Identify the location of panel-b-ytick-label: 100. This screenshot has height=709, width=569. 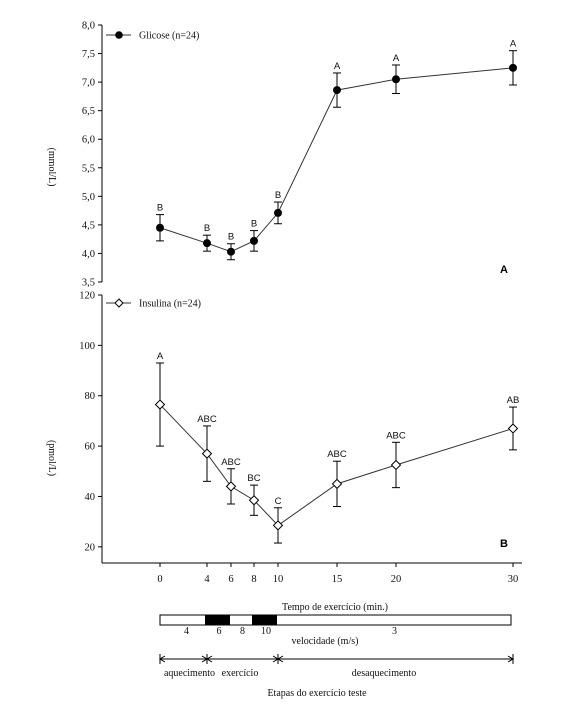
(87, 346).